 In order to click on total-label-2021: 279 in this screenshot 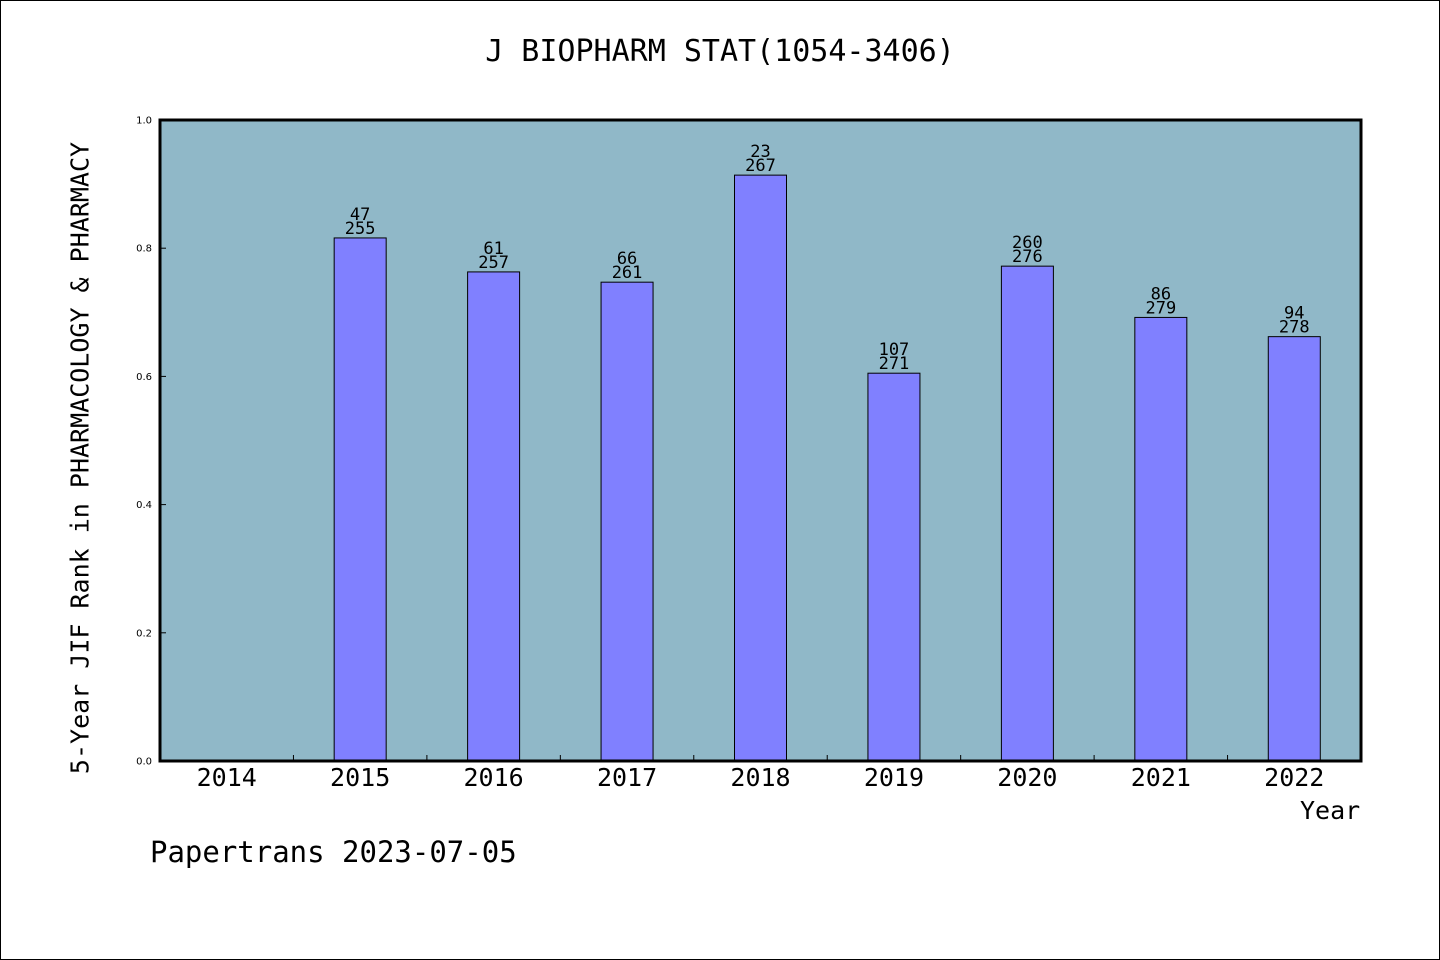, I will do `click(1160, 308)`.